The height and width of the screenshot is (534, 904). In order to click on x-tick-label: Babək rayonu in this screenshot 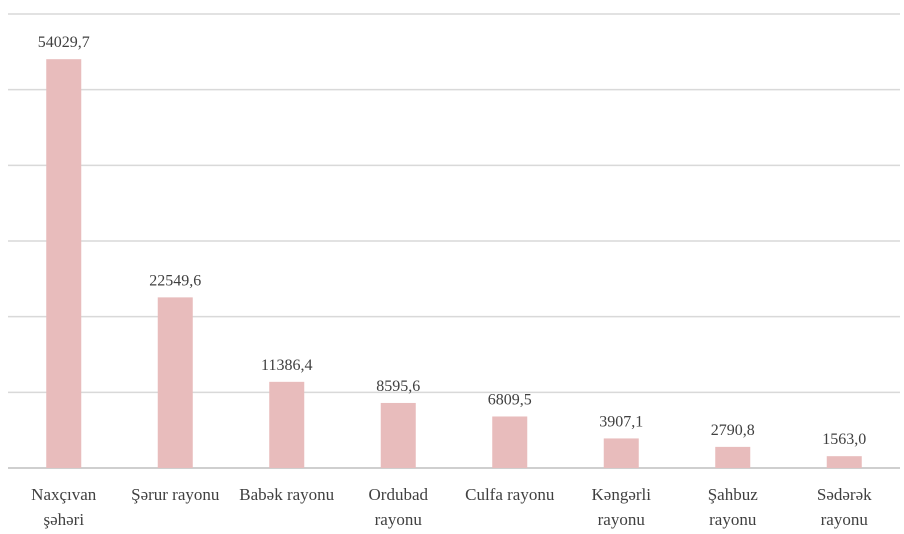, I will do `click(287, 494)`.